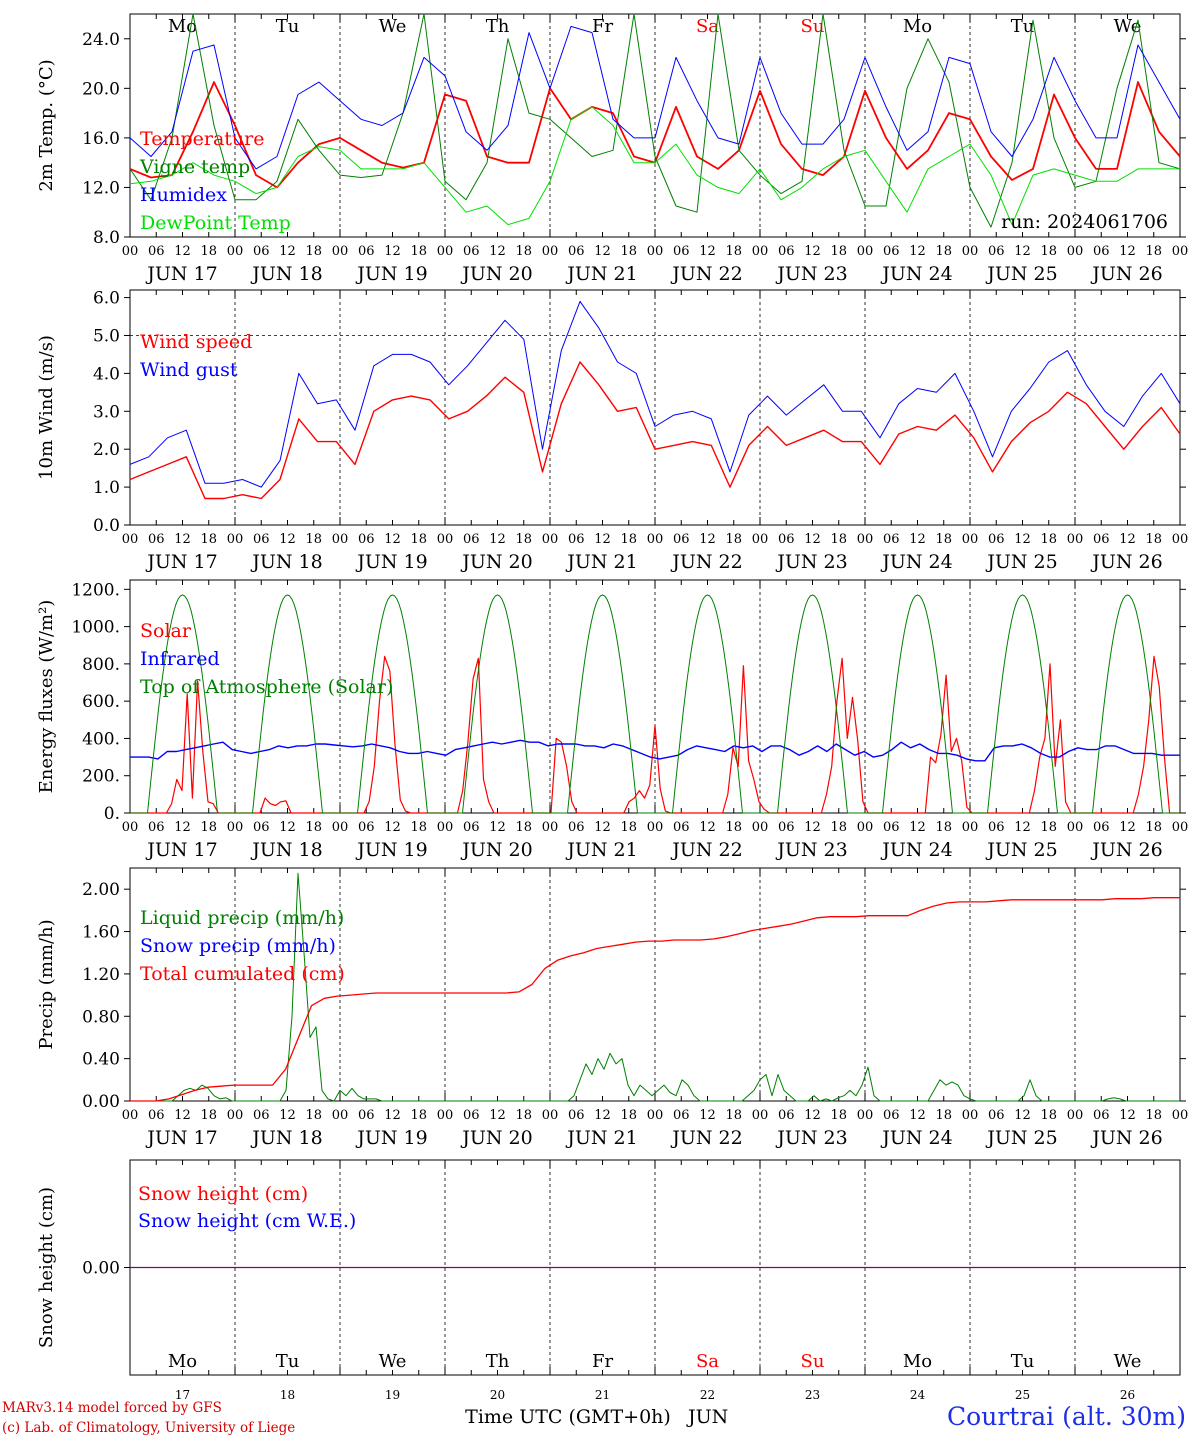 This screenshot has height=1440, width=1194. I want to click on y-axis-label: Energy fluxes (W/m²), so click(46, 697).